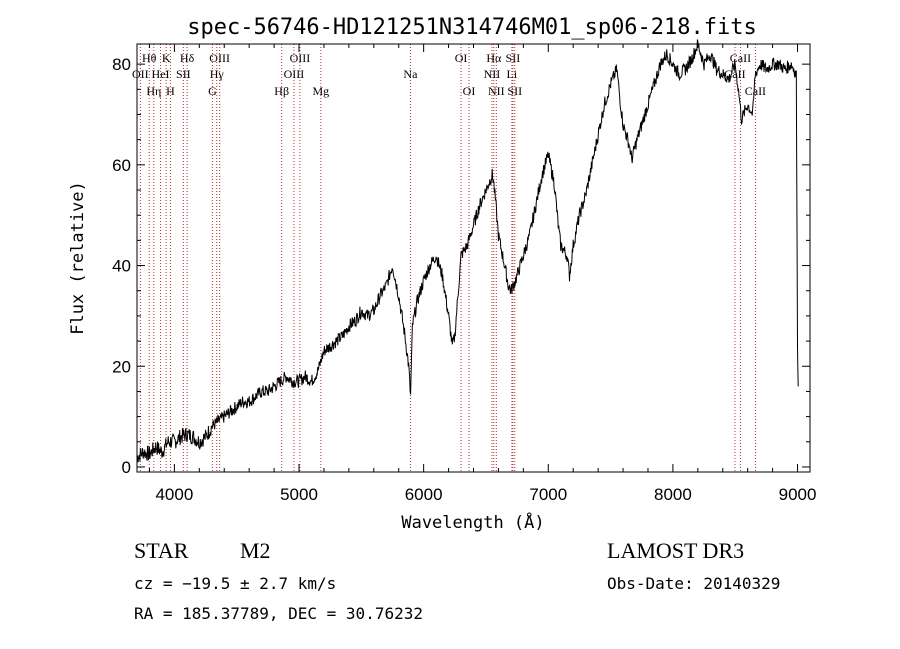  What do you see at coordinates (494, 58) in the screenshot?
I see `line-label: Hα` at bounding box center [494, 58].